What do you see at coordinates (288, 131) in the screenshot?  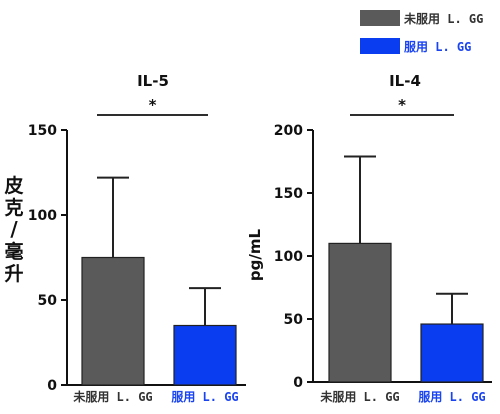 I see `y-tick-label: 200` at bounding box center [288, 131].